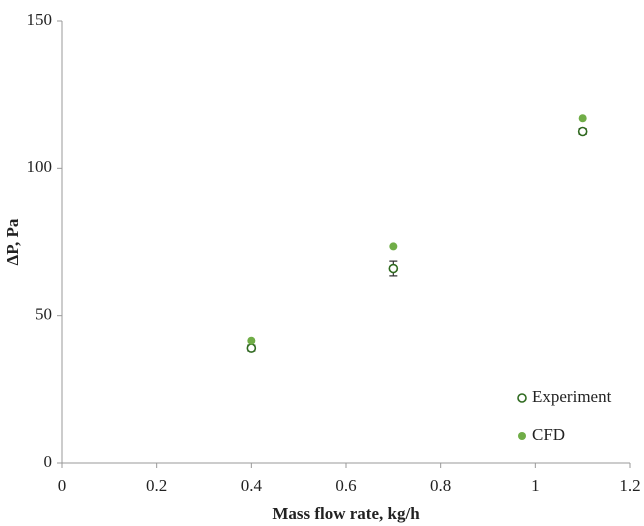 This screenshot has height=526, width=644. What do you see at coordinates (12, 241) in the screenshot?
I see `y-axis-title: ΔP, Pa` at bounding box center [12, 241].